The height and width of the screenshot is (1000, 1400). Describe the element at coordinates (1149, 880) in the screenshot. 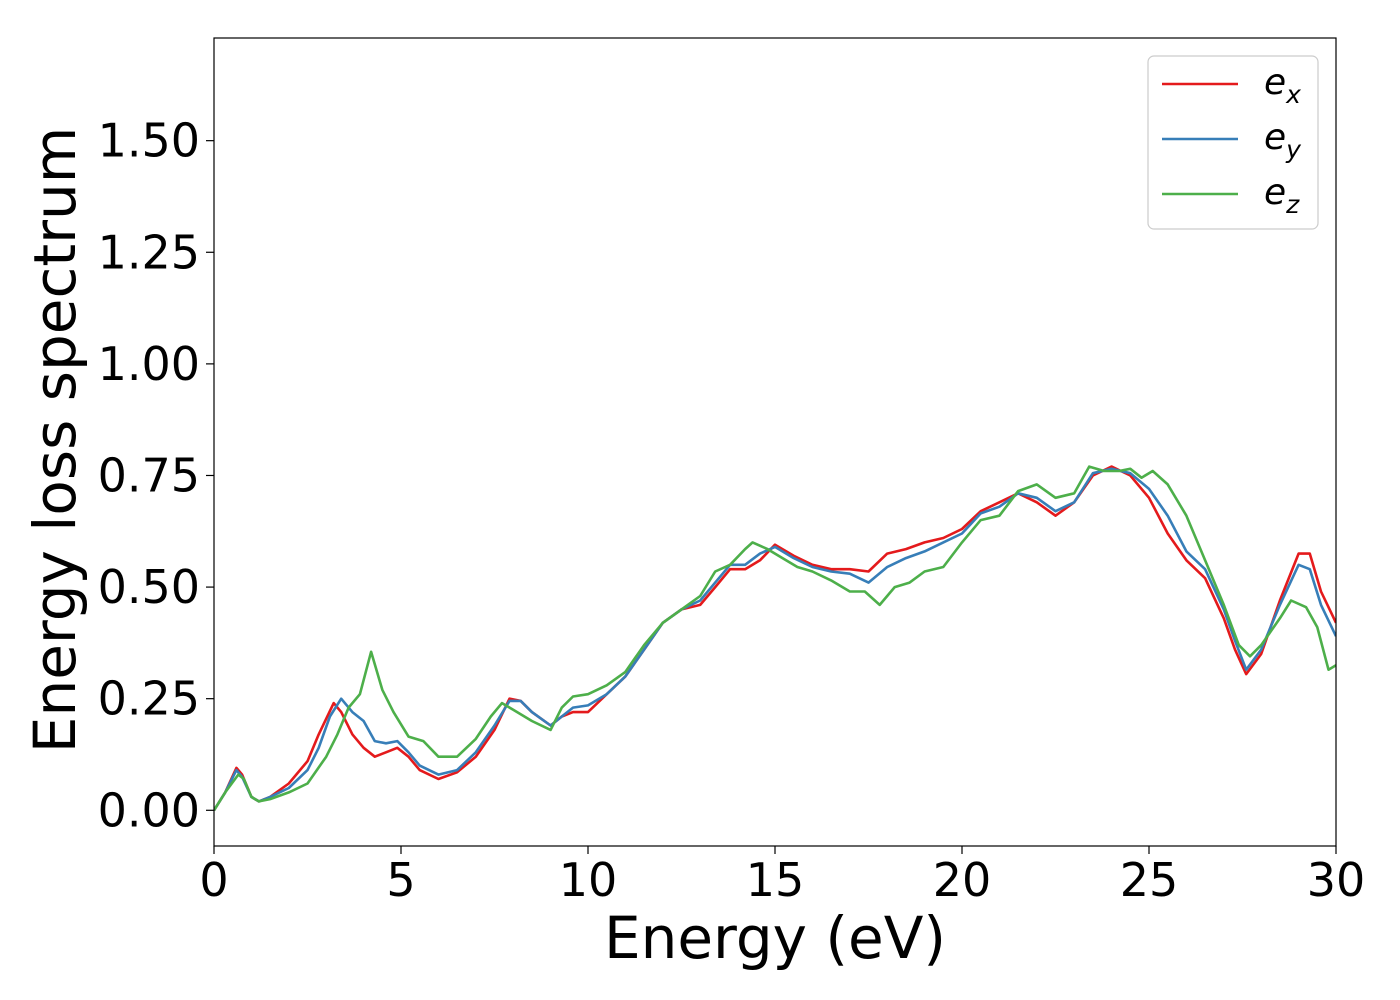

I see `x-tick-label: 25` at that location.